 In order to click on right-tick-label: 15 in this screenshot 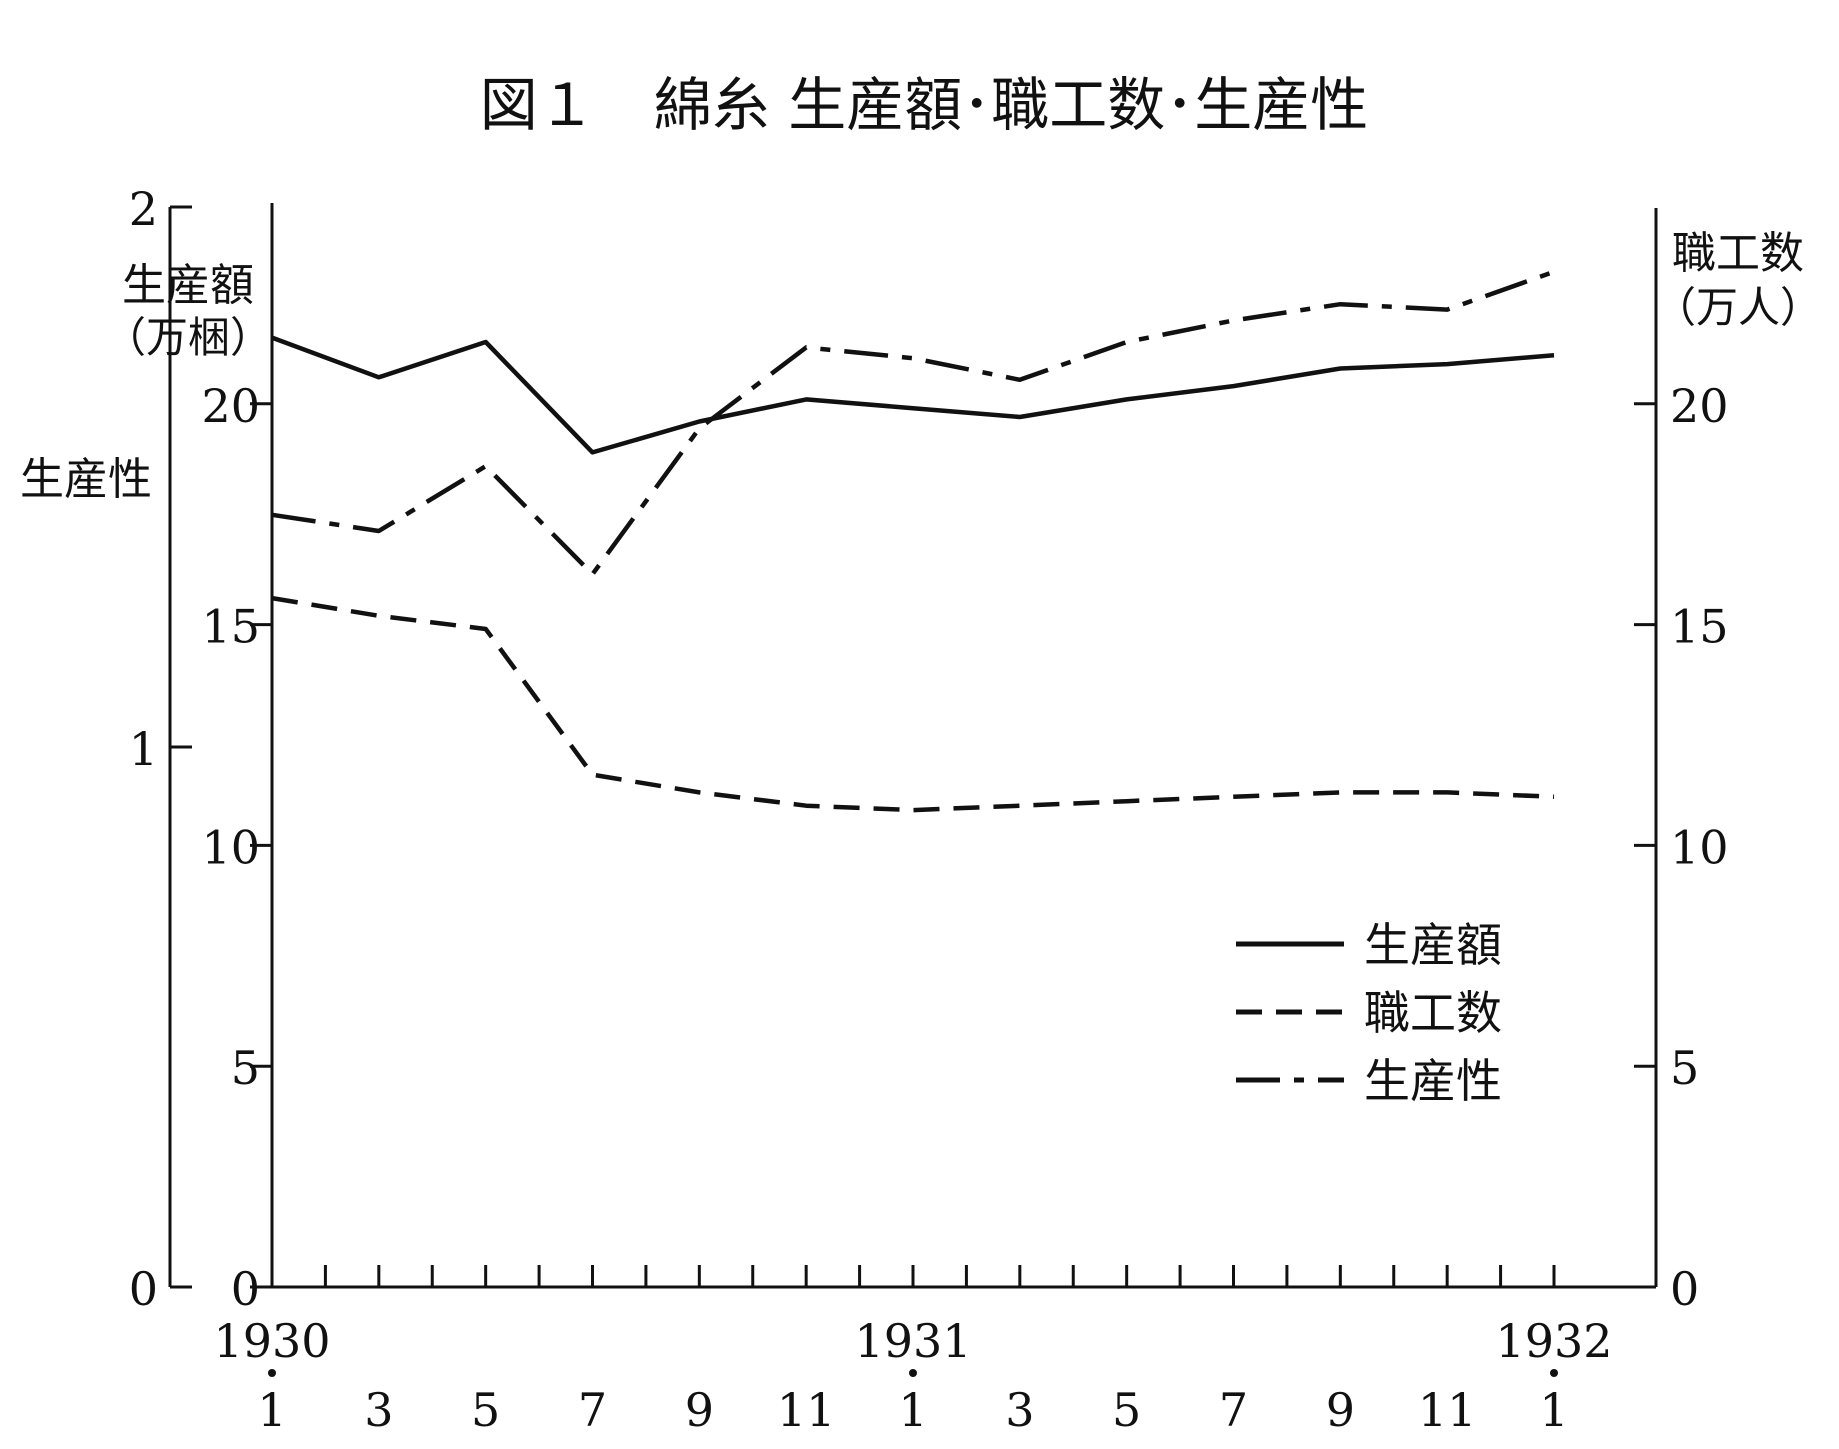, I will do `click(1699, 627)`.